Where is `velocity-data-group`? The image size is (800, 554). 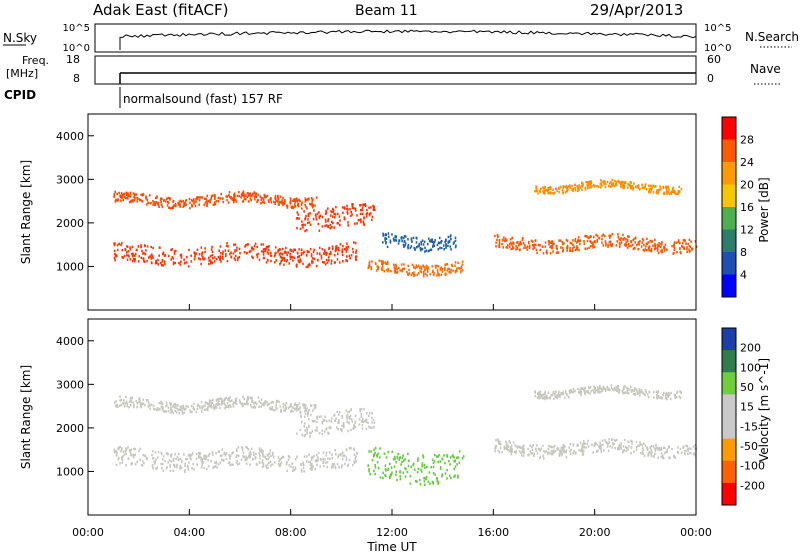 velocity-data-group is located at coordinates (405, 435).